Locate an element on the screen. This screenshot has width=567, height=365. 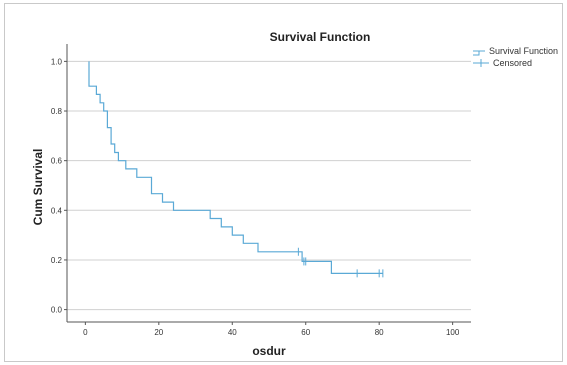
x-tick-label: 60 is located at coordinates (305, 332).